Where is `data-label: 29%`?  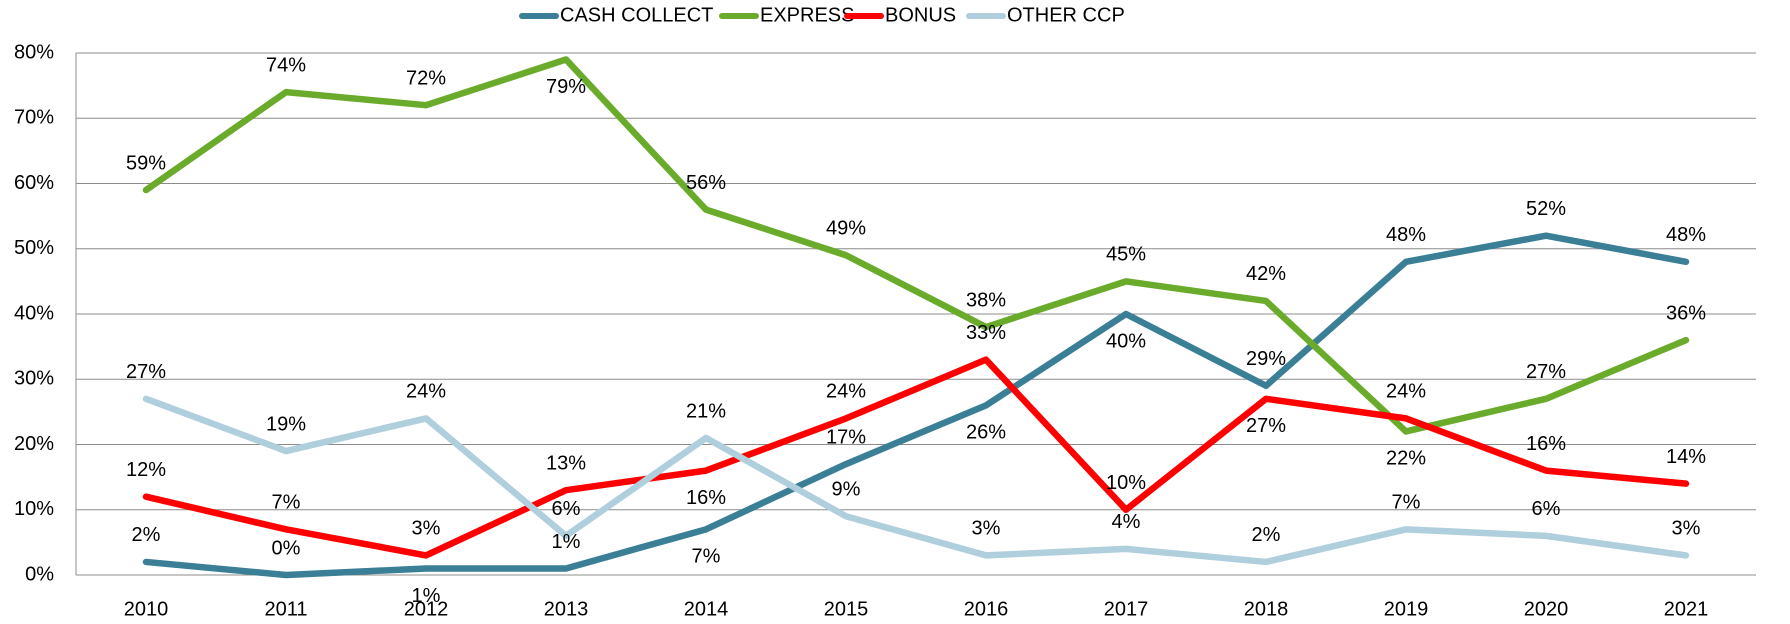
data-label: 29% is located at coordinates (1266, 359).